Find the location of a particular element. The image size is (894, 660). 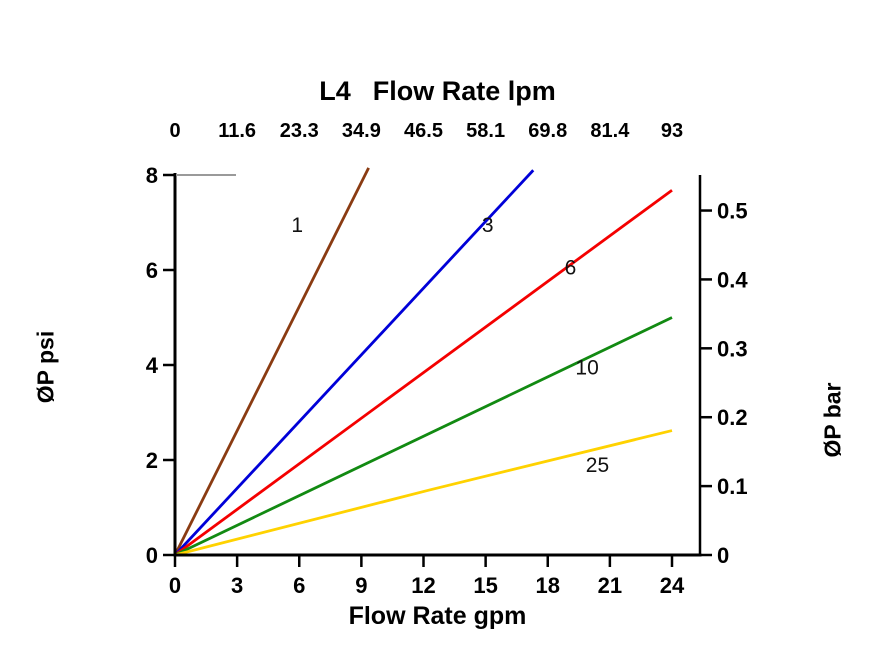

x-tick-label-lpm: 11.6 is located at coordinates (237, 131).